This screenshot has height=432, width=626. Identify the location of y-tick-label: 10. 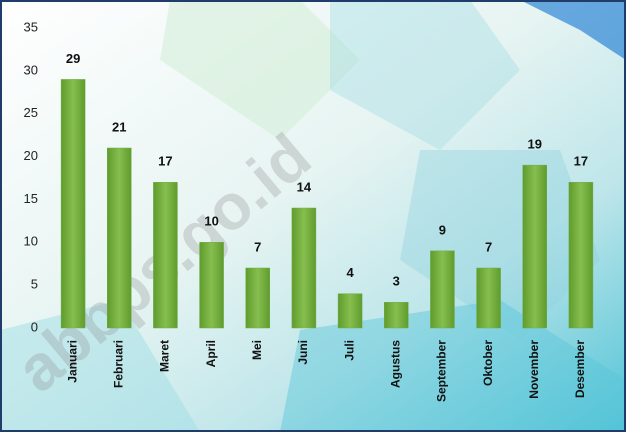
(31, 241).